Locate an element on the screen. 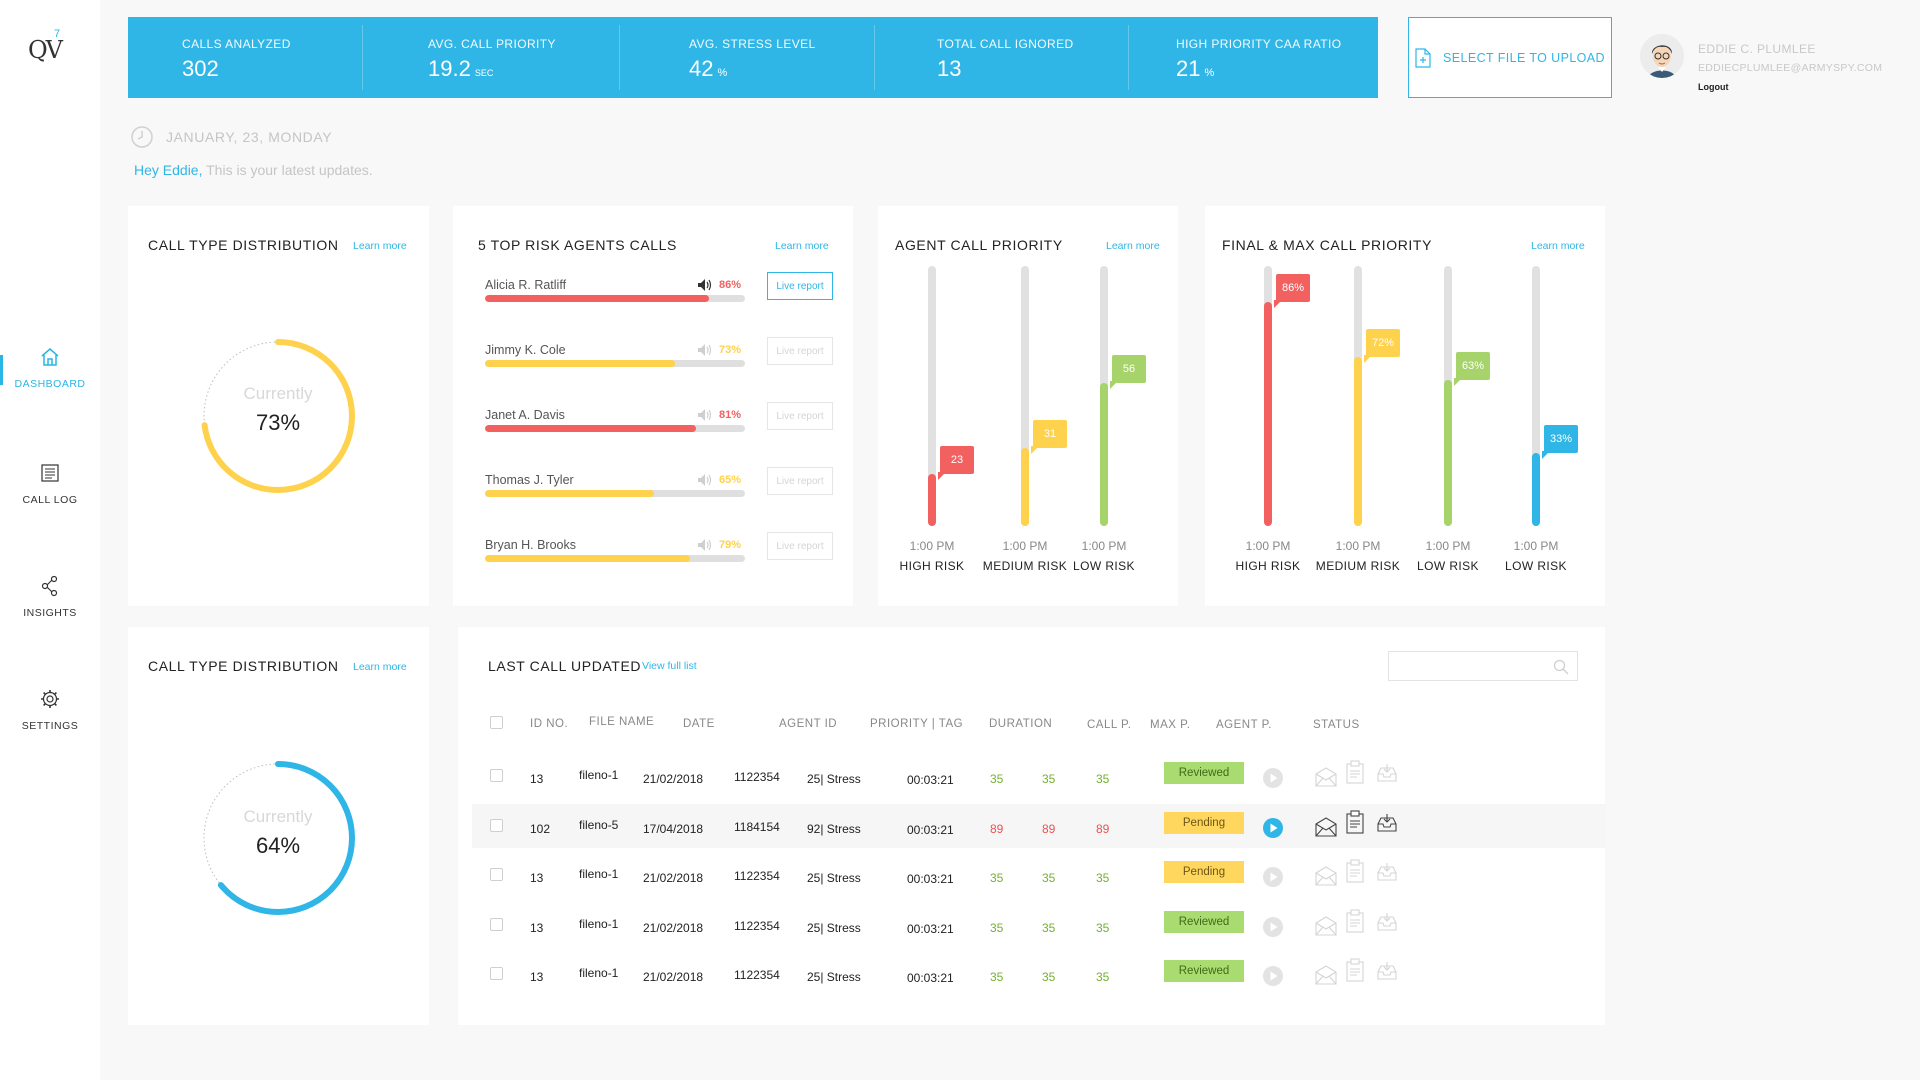 The width and height of the screenshot is (1920, 1080). app-logo: QV 7 is located at coordinates (45, 46).